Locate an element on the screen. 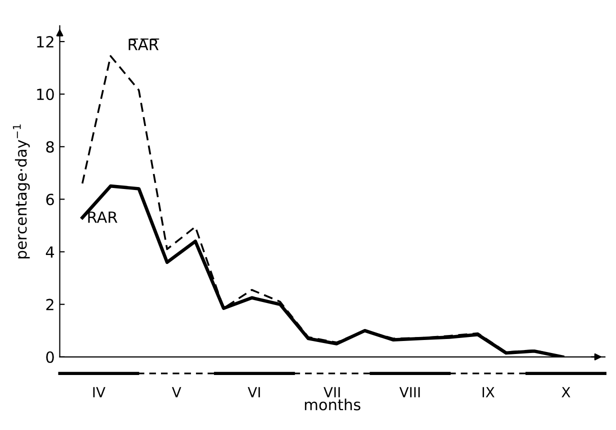 The image size is (616, 430). y-tick-label: 10 is located at coordinates (45, 94).